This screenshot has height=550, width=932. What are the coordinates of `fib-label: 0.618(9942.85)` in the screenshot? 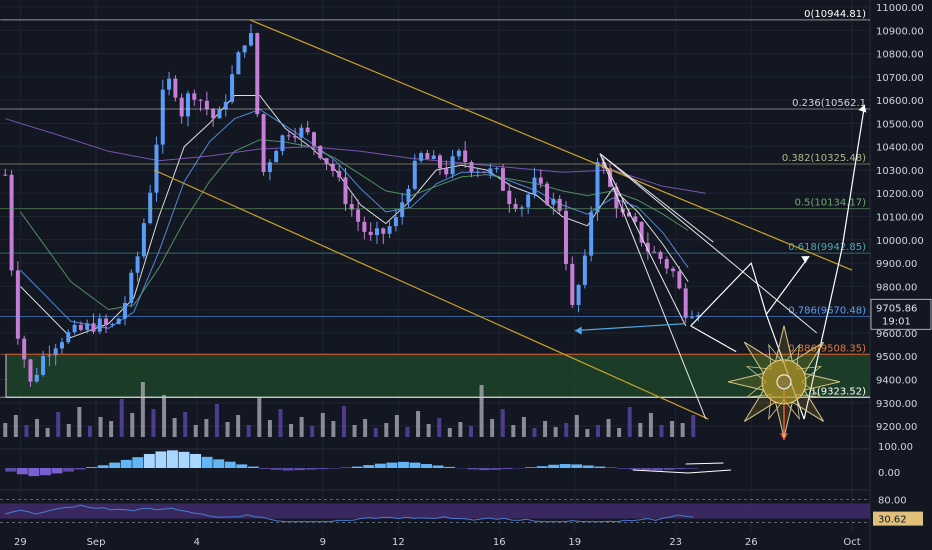 It's located at (827, 247).